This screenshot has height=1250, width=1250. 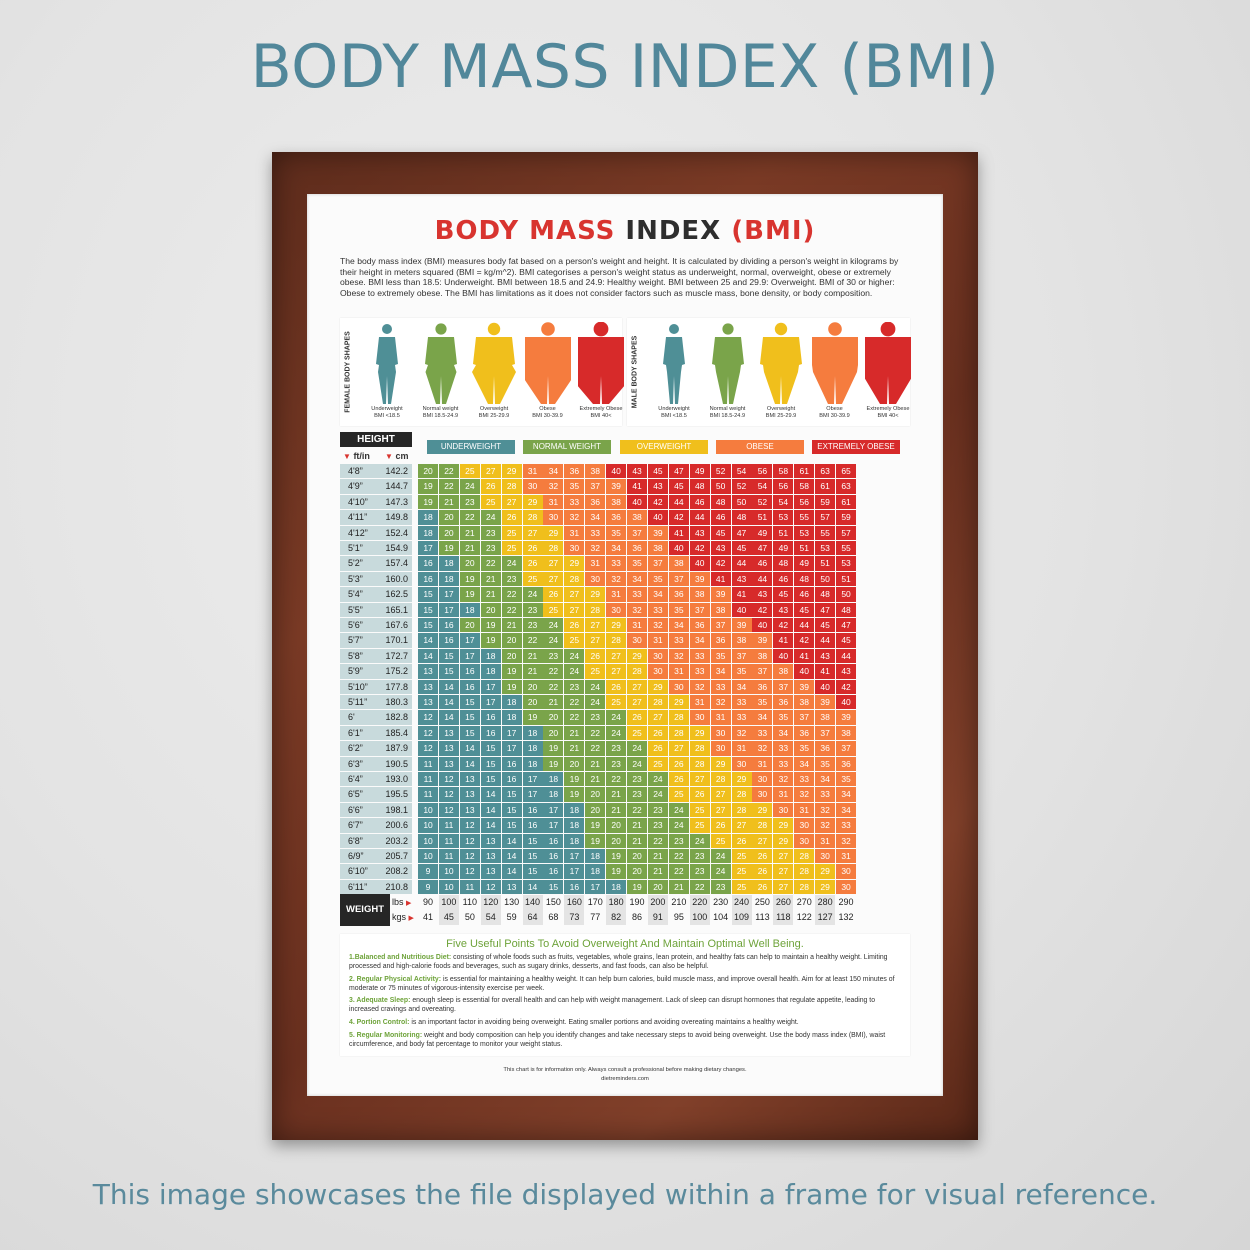 What do you see at coordinates (396, 794) in the screenshot?
I see `height-cm: 195.5` at bounding box center [396, 794].